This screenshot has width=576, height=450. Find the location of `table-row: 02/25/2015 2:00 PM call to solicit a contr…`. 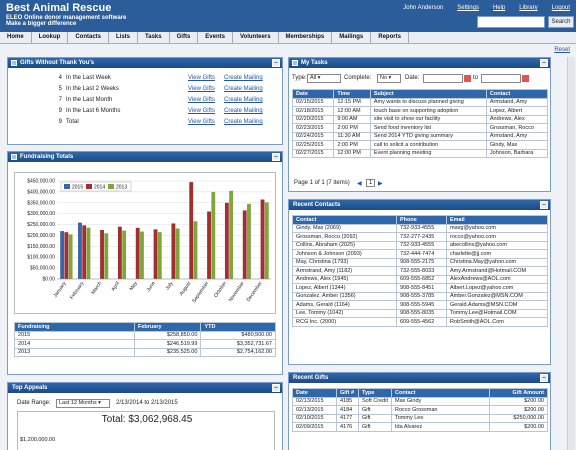

table-row: 02/25/2015 2:00 PM call to solicit a contr… is located at coordinates (420, 145).